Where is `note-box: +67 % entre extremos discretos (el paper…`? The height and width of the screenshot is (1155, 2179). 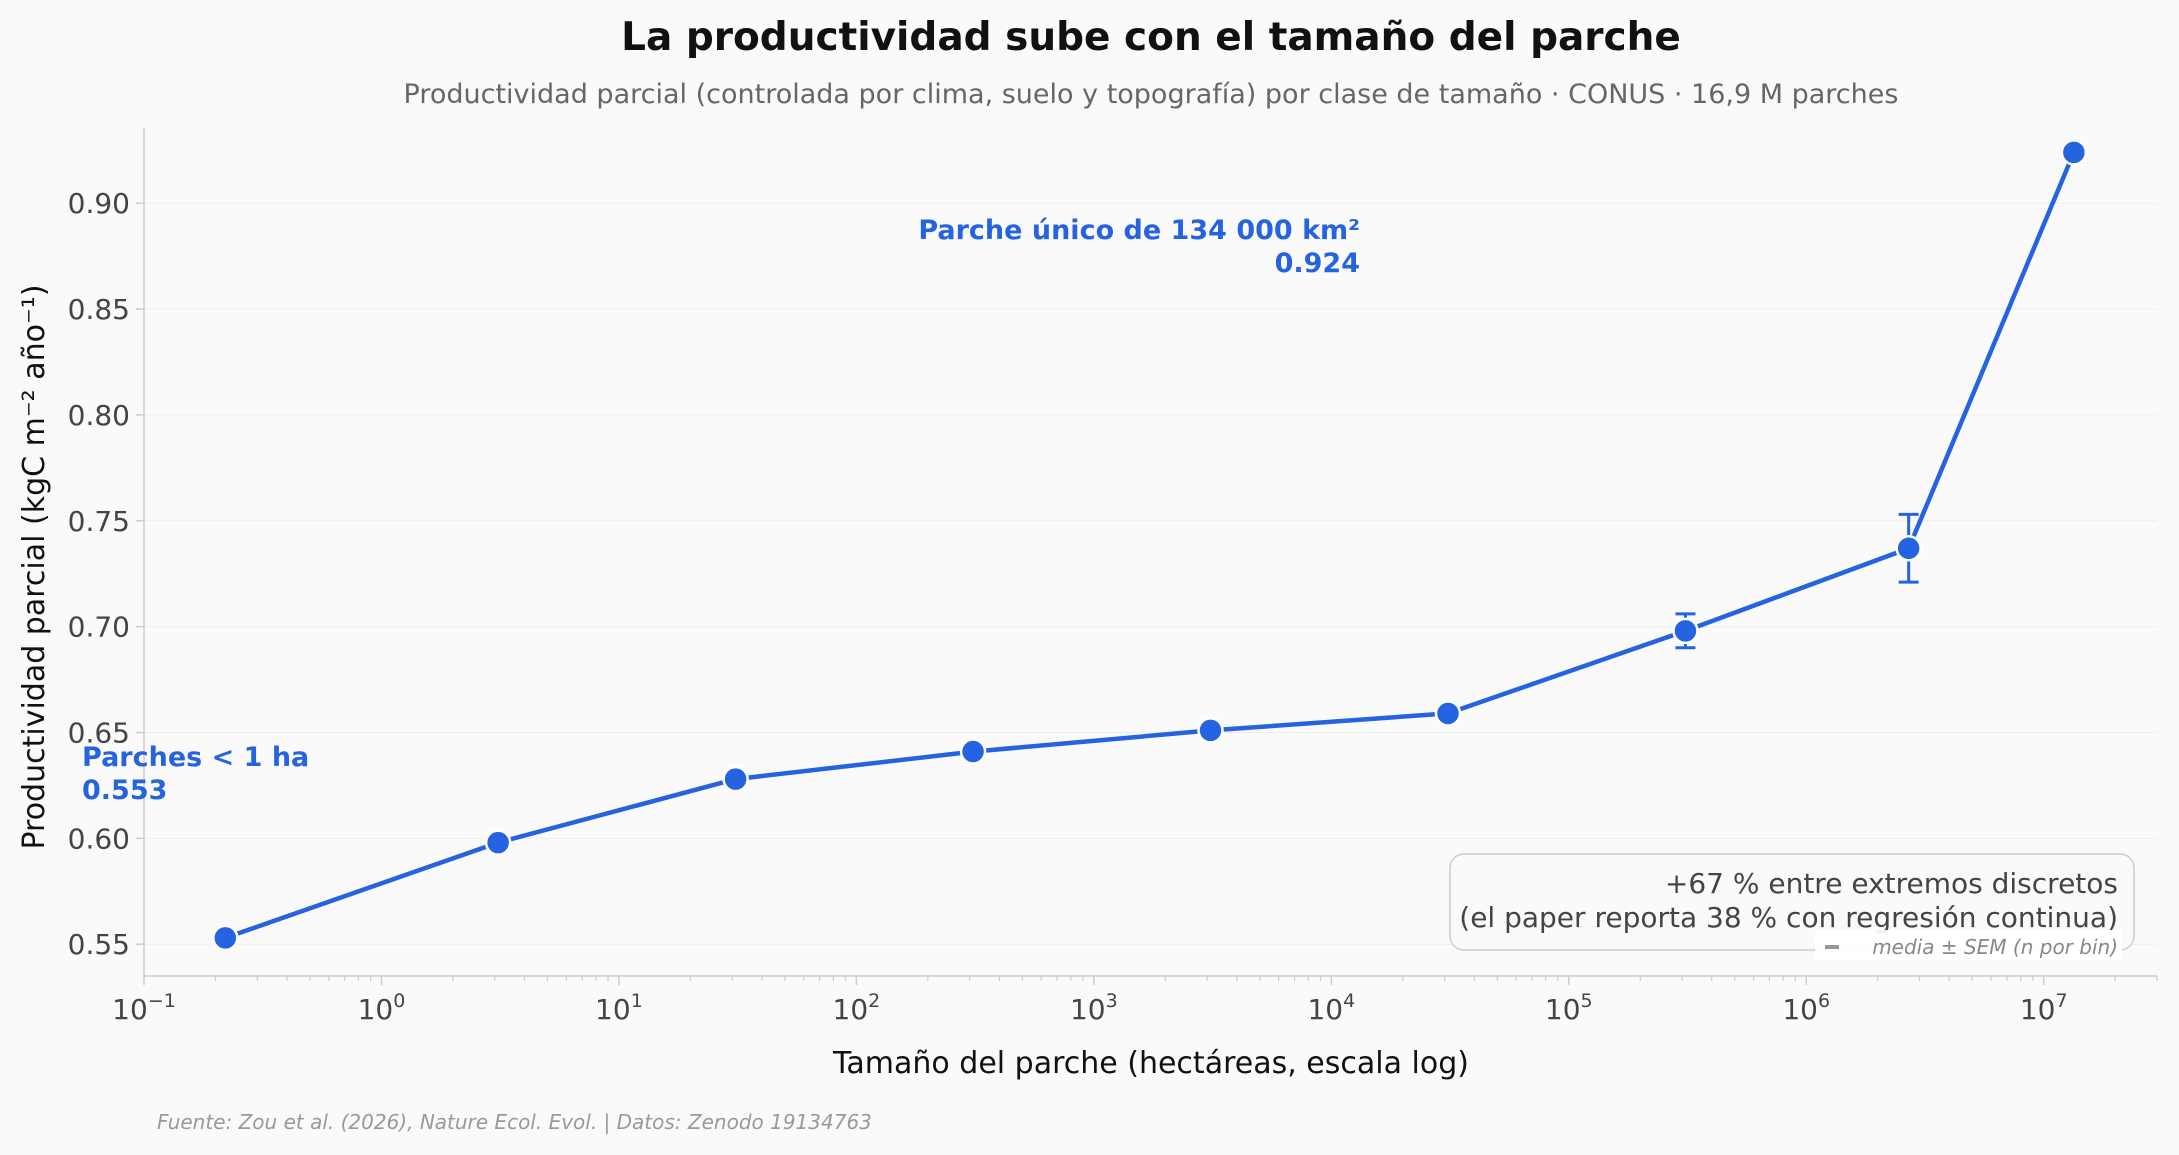
note-box: +67 % entre extremos discretos (el paper… is located at coordinates (1792, 902).